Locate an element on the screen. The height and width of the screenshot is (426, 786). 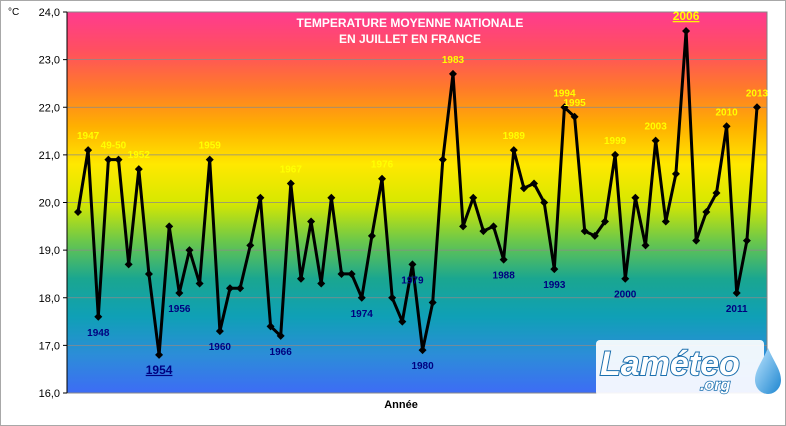
cold-year-label: 2000 is located at coordinates (625, 295).